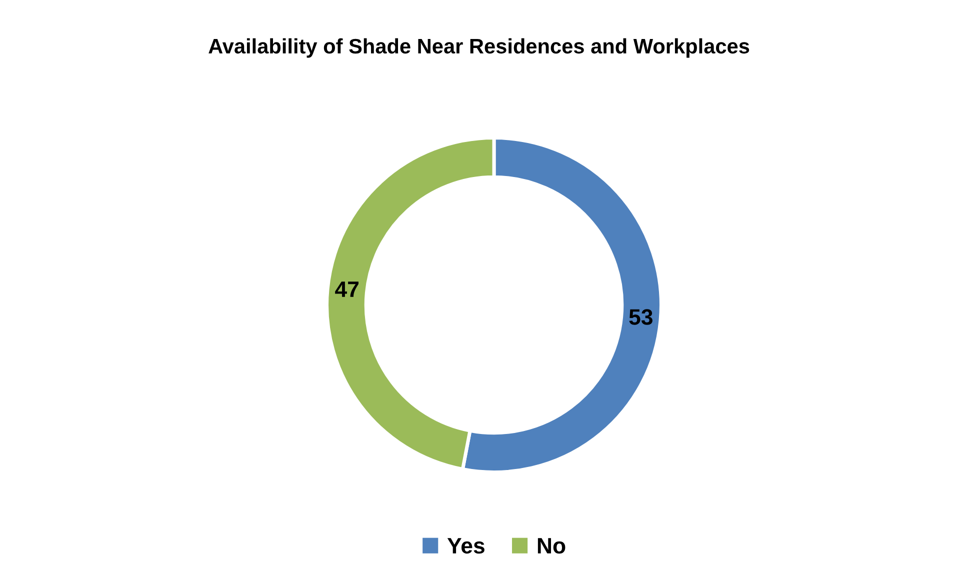 The width and height of the screenshot is (958, 578). What do you see at coordinates (465, 546) in the screenshot?
I see `legend-label: Yes` at bounding box center [465, 546].